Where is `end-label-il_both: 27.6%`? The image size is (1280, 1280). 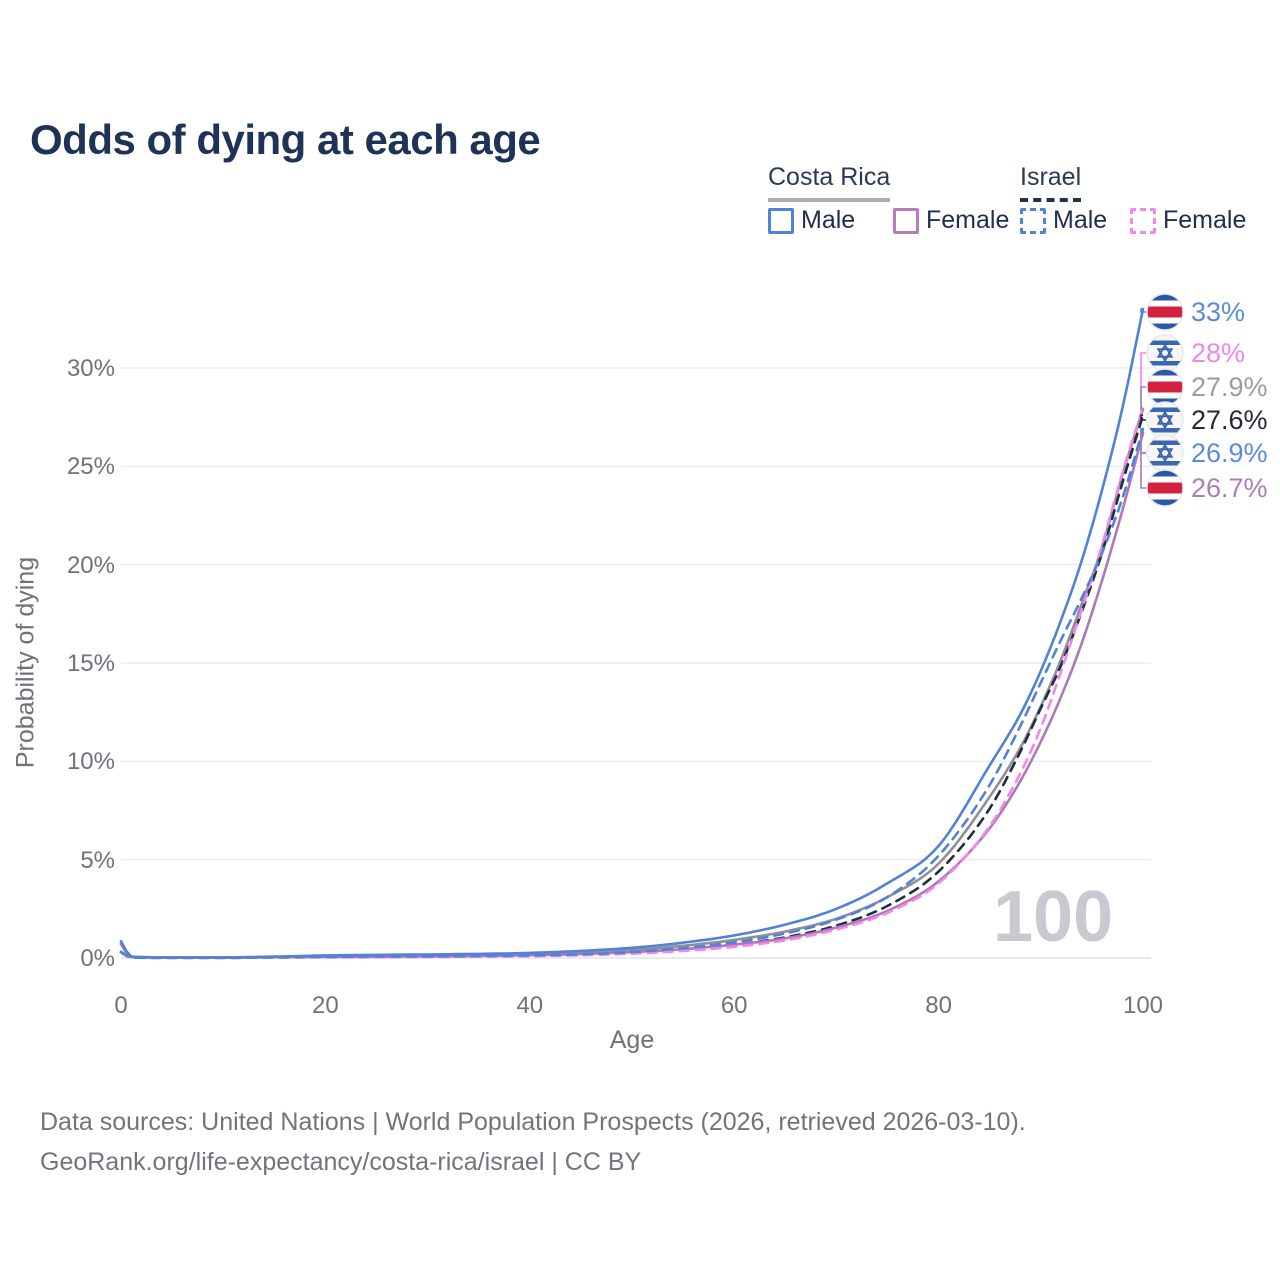 end-label-il_both: 27.6% is located at coordinates (1207, 420).